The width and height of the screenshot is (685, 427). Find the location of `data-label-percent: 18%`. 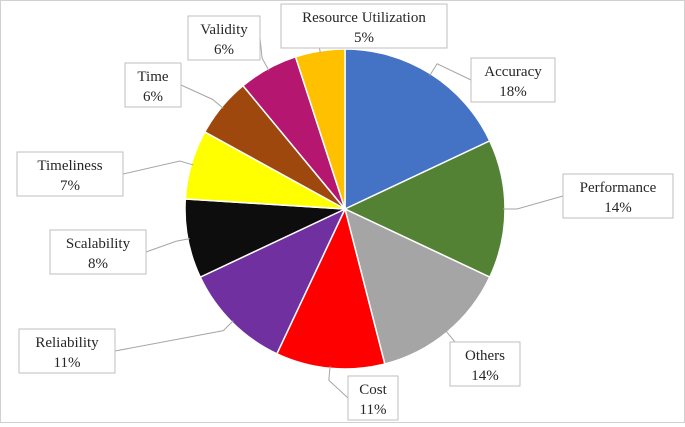

data-label-percent: 18% is located at coordinates (513, 92).